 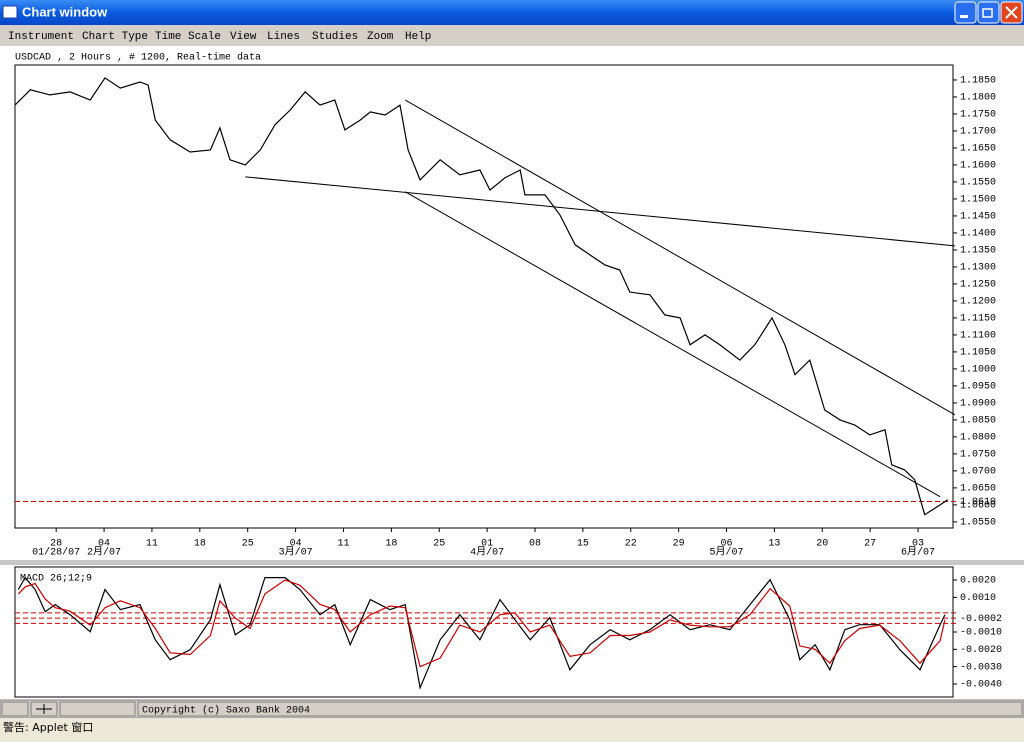 I want to click on menu-item: Lines, so click(x=283, y=37).